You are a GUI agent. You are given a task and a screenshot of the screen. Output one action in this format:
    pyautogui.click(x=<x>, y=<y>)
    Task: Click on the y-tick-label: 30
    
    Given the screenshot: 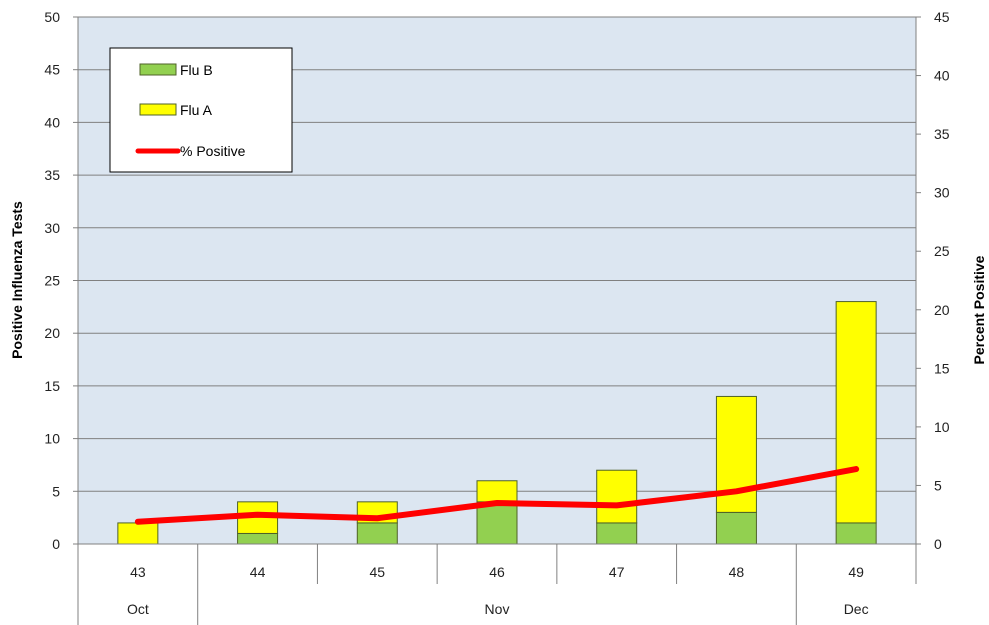 What is the action you would take?
    pyautogui.click(x=52, y=228)
    